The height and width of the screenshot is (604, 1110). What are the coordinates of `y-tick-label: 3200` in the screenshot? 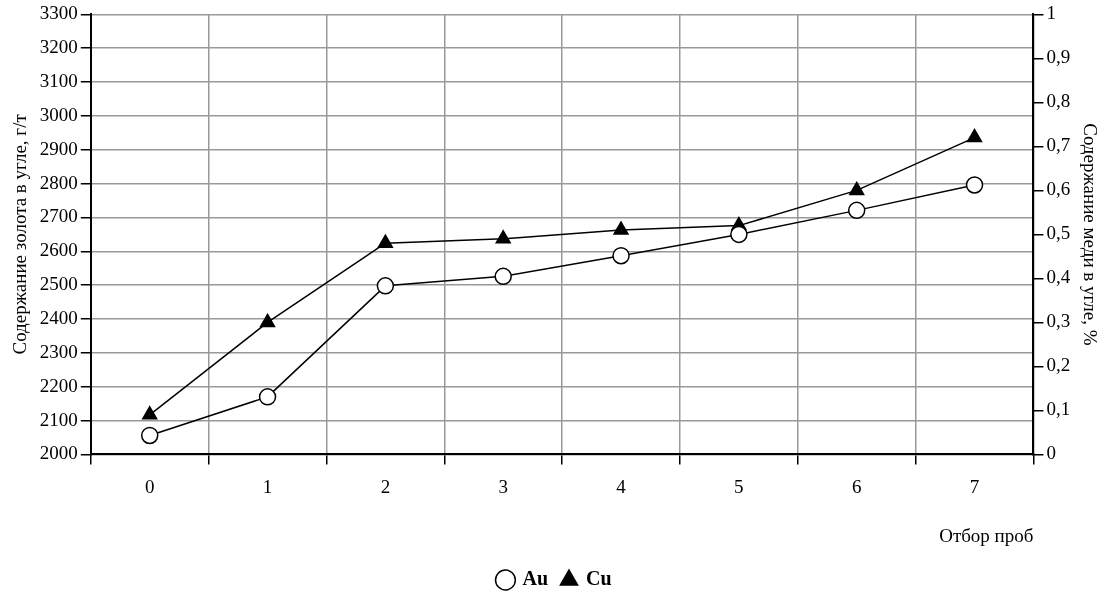 It's located at (58, 47).